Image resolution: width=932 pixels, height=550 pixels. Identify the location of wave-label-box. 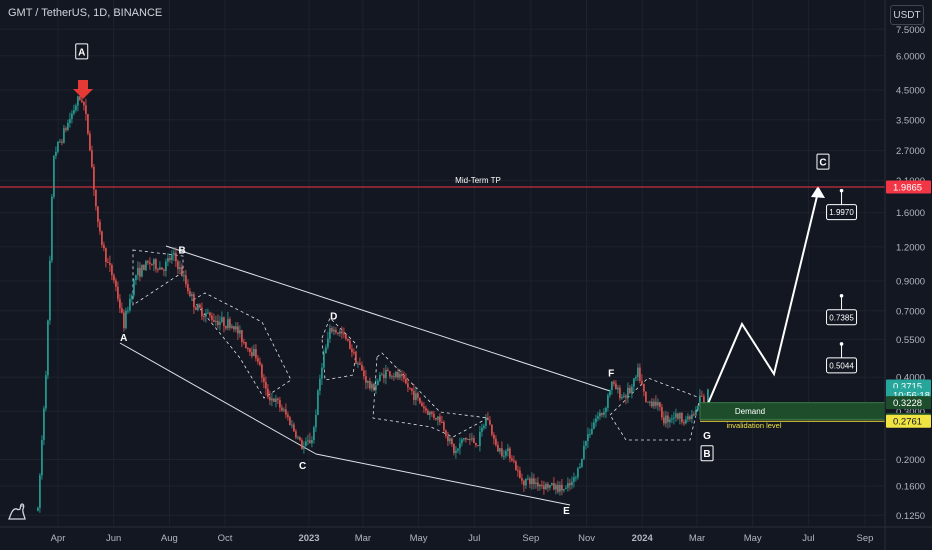
(707, 453).